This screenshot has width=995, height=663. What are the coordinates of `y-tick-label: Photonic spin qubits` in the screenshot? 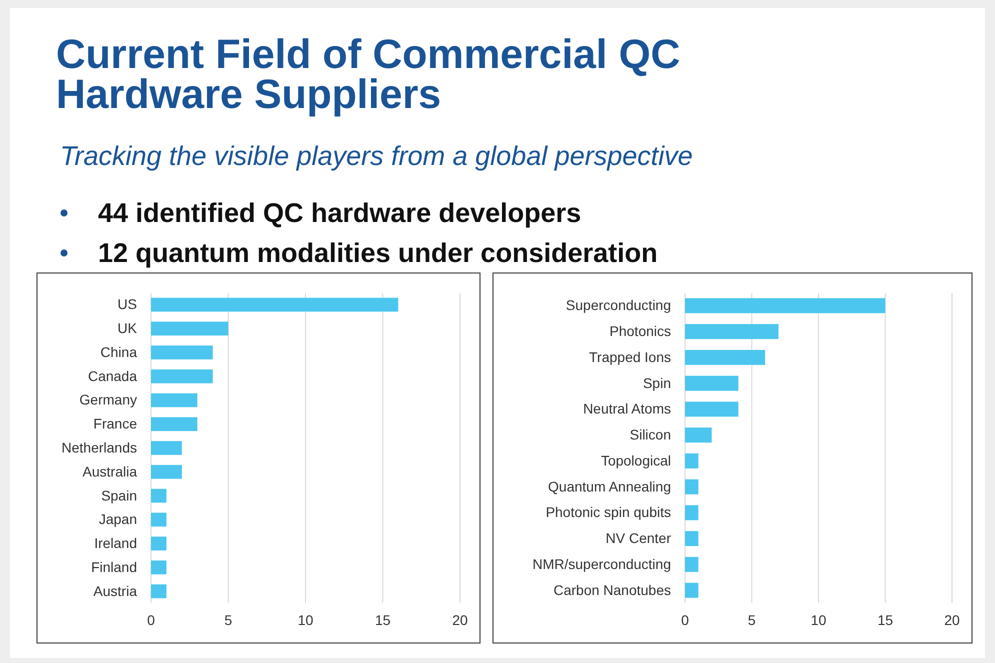 It's located at (608, 512).